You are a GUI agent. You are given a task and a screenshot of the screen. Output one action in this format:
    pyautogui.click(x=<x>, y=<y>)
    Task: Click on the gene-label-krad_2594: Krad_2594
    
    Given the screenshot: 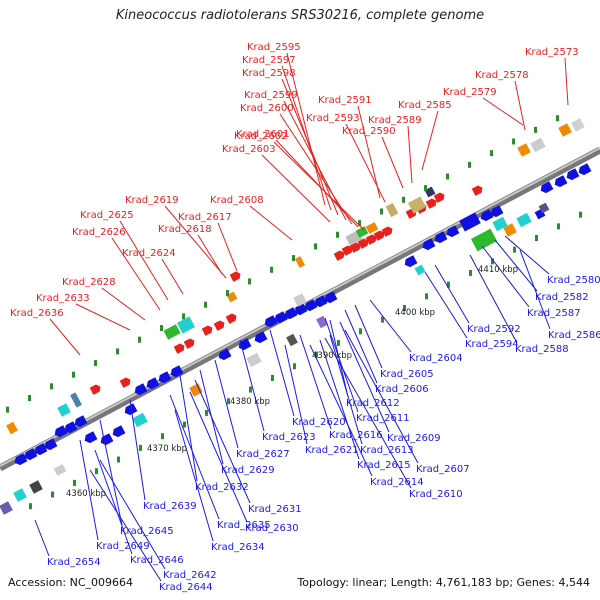 What is the action you would take?
    pyautogui.click(x=492, y=344)
    